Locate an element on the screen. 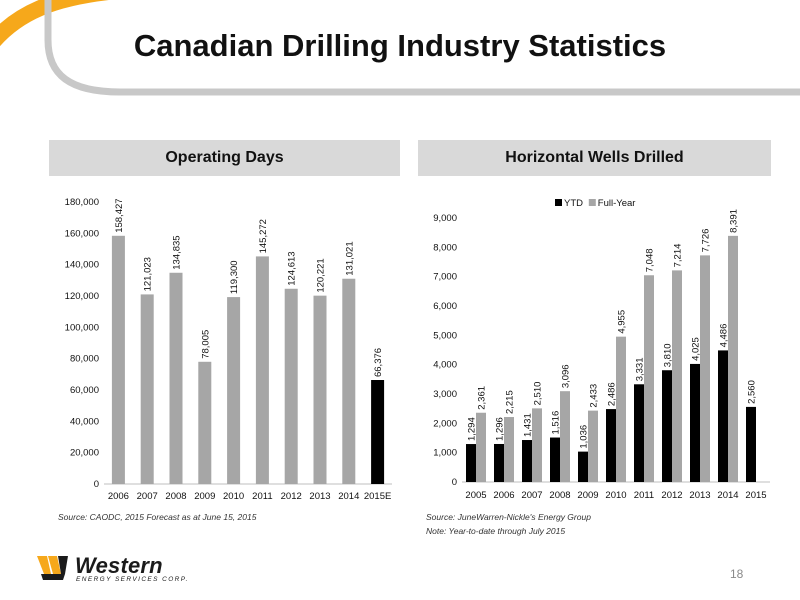 This screenshot has height=600, width=800. data-label: 145,272 is located at coordinates (263, 236).